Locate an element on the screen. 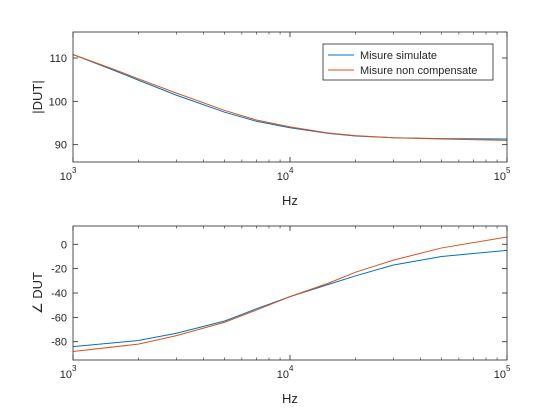  phase-x-tick-label-0: 10 is located at coordinates (66, 375).